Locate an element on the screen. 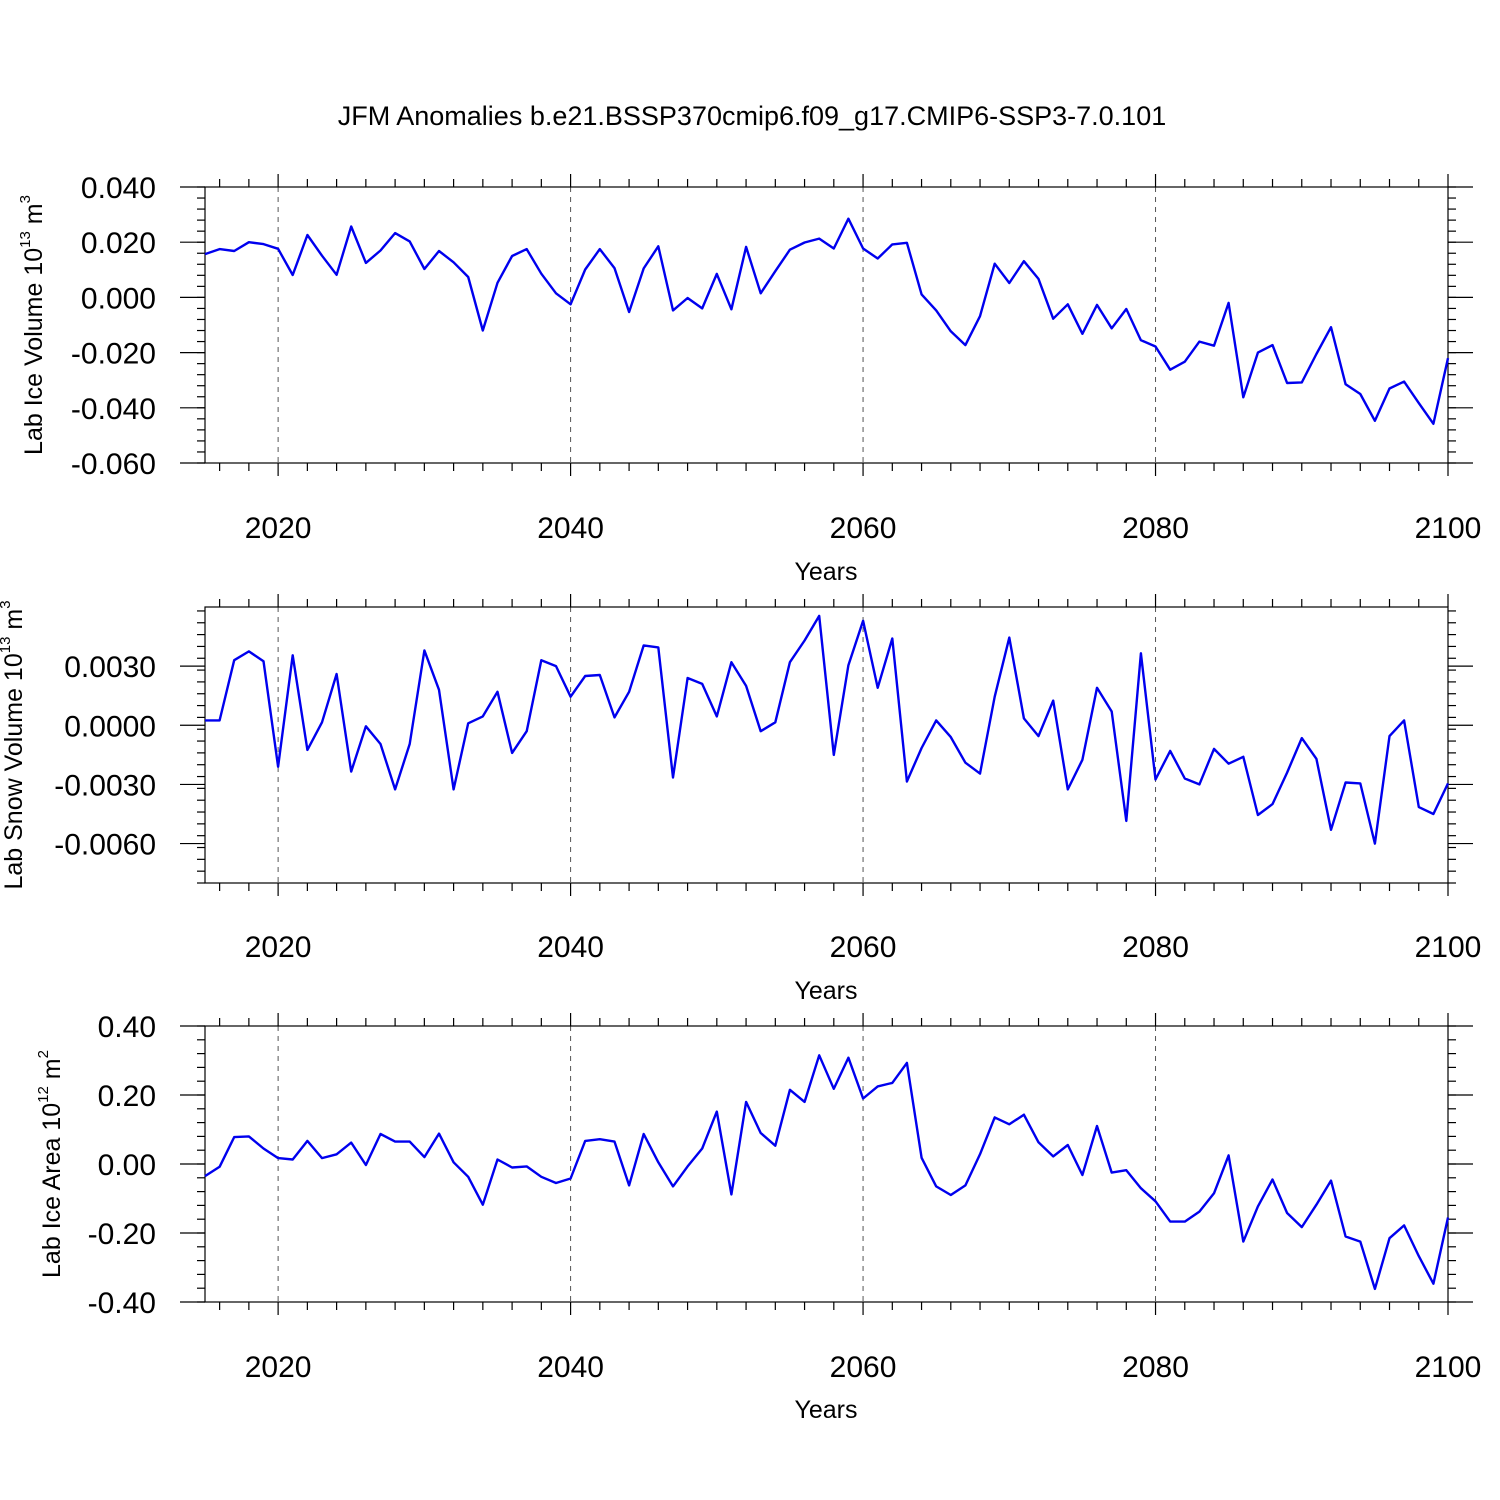 The image size is (1500, 1500). y-tick-label: -0.40 is located at coordinates (122, 1303).